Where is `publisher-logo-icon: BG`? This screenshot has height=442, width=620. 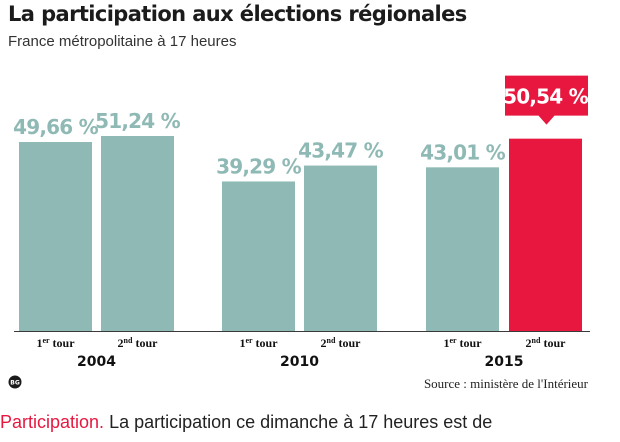 publisher-logo-icon: BG is located at coordinates (15, 382).